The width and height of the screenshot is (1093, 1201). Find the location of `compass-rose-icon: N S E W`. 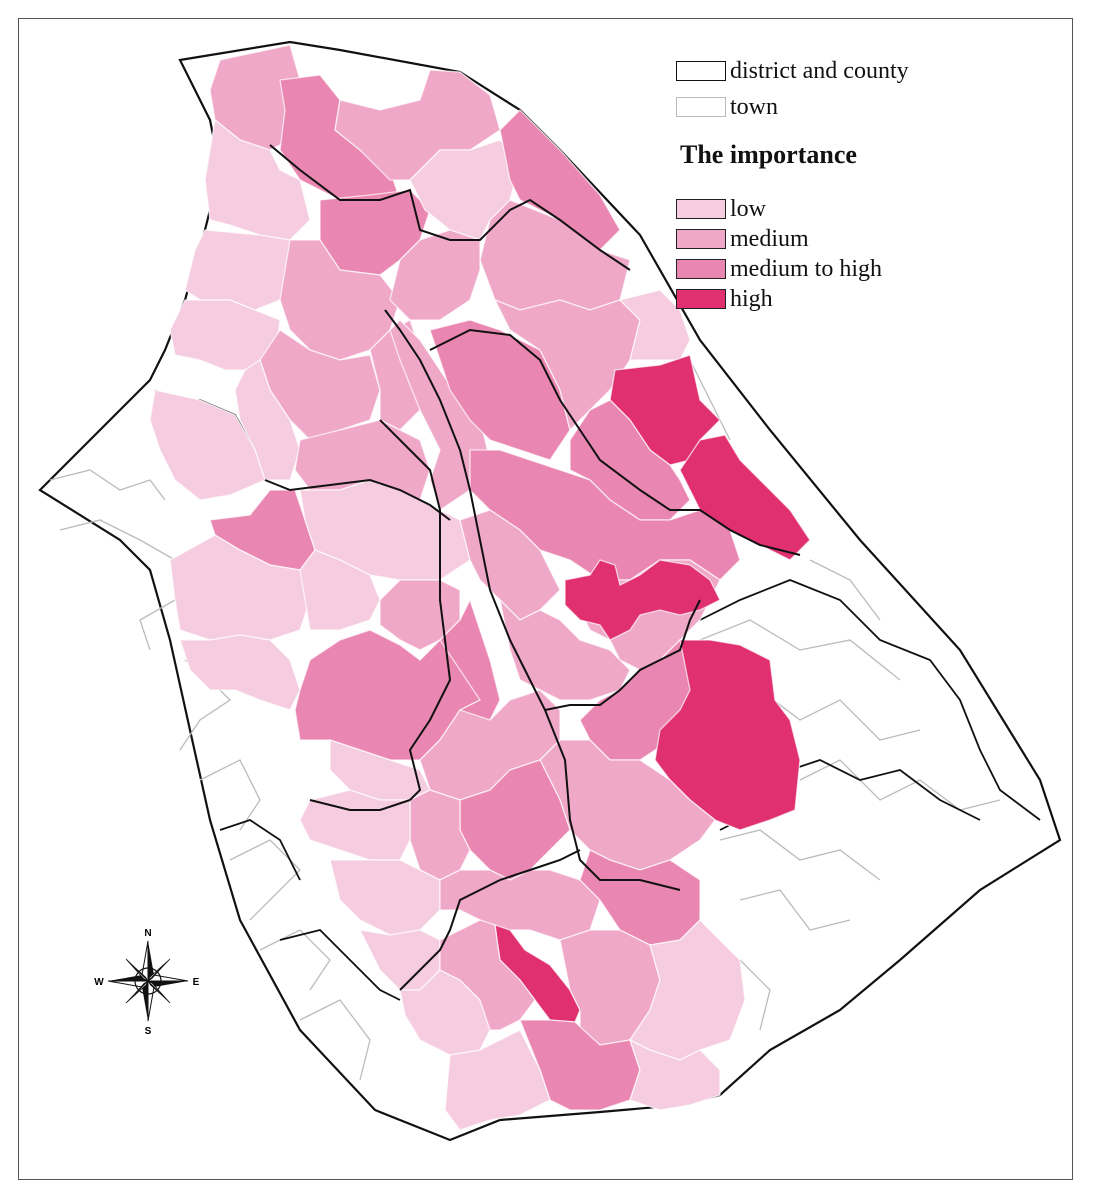

compass-rose-icon: N S E W is located at coordinates (147, 982).